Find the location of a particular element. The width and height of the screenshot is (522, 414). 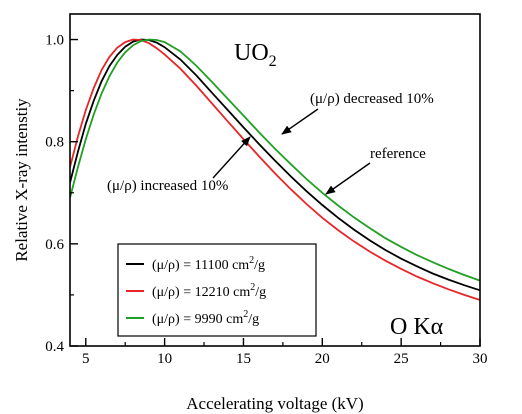

reference-arrow is located at coordinates (348, 178).